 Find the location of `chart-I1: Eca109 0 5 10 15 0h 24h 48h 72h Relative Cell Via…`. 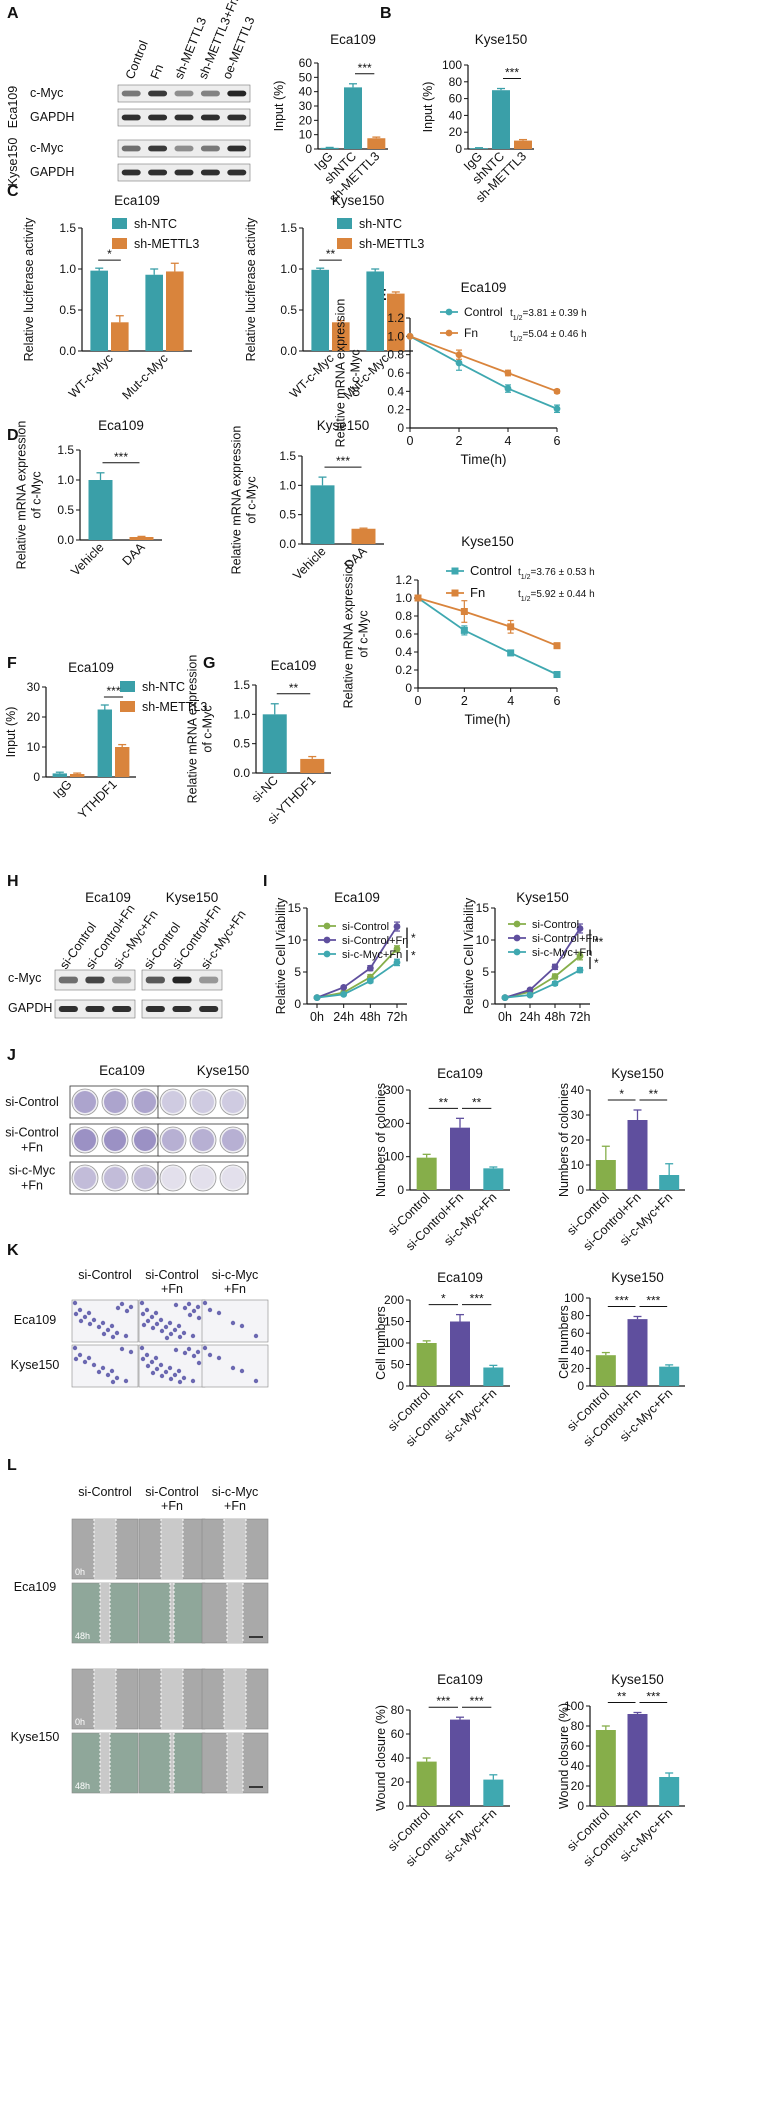

chart-I1: Eca109 0 5 10 15 0h 24h 48h 72h Relative Cell Via… is located at coordinates (345, 957).